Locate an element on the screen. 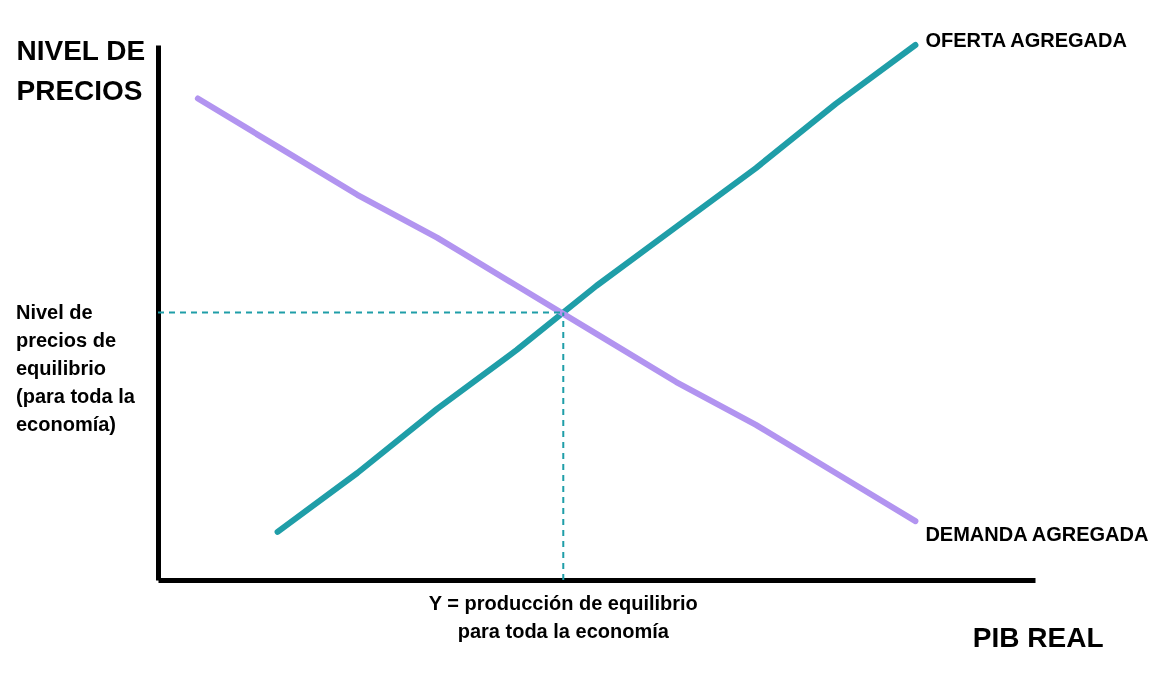 The height and width of the screenshot is (679, 1158). ref-line-label: Nivel de precios de equilibrio (para toda la economía) is located at coordinates (76, 367).